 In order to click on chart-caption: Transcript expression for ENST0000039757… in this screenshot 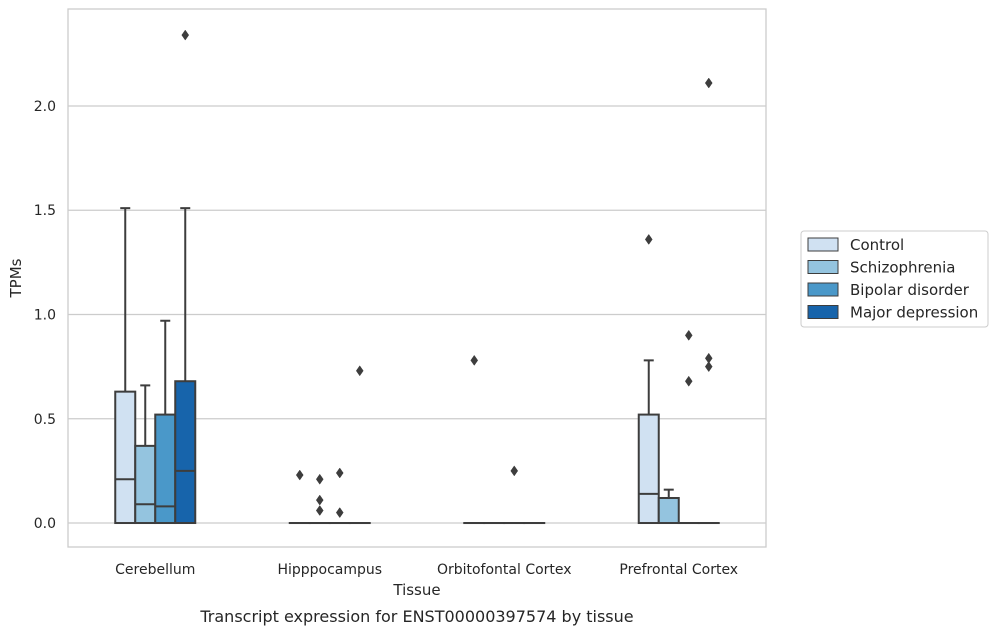, I will do `click(416, 616)`.